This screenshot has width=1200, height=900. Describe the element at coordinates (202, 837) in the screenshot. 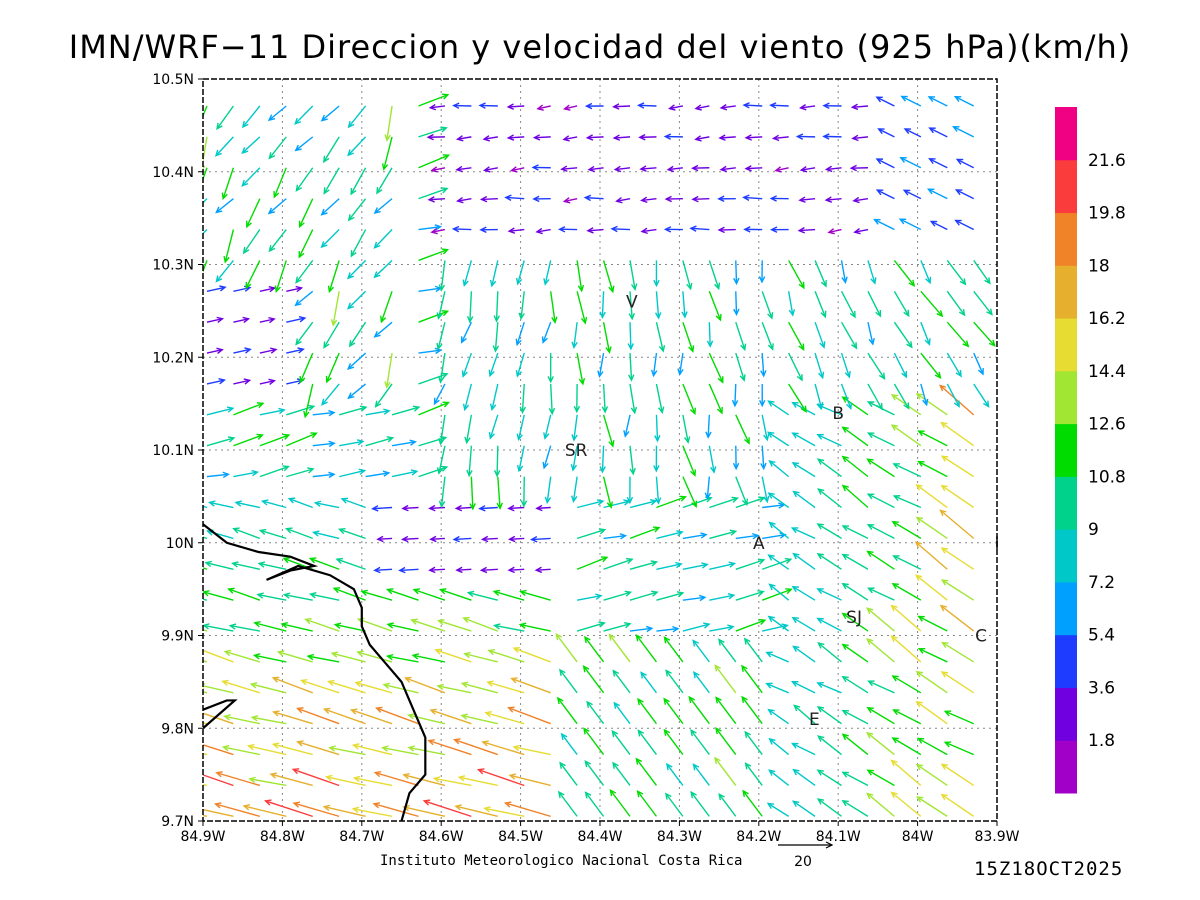

I see `x-tick-label: 84.9W` at that location.